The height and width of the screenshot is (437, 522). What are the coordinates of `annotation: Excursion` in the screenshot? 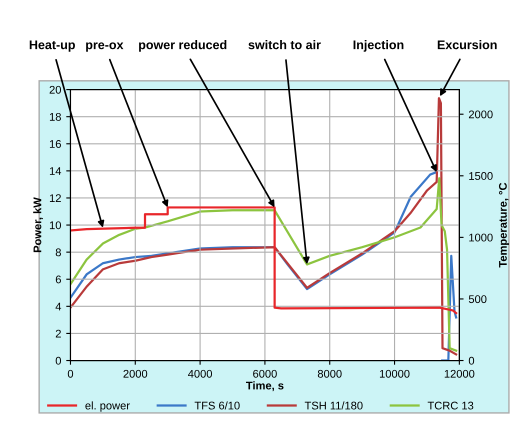 It's located at (467, 45).